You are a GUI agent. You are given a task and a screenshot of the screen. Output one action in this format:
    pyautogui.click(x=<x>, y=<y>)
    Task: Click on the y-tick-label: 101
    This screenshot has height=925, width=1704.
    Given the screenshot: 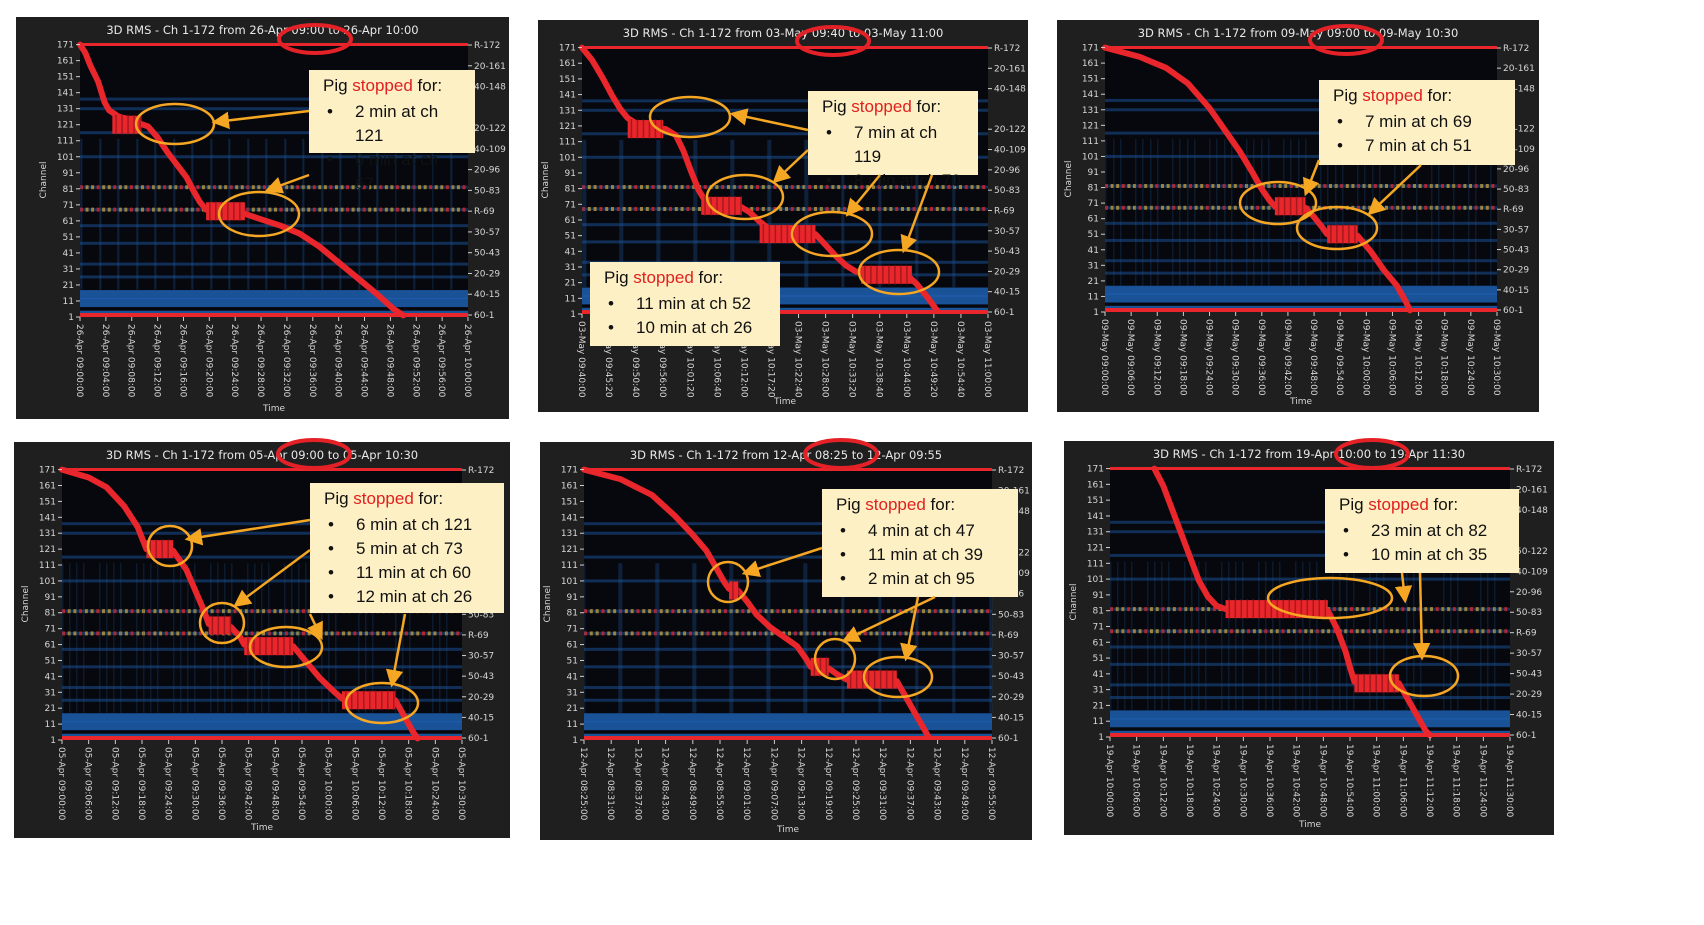 What is the action you would take?
    pyautogui.click(x=569, y=582)
    